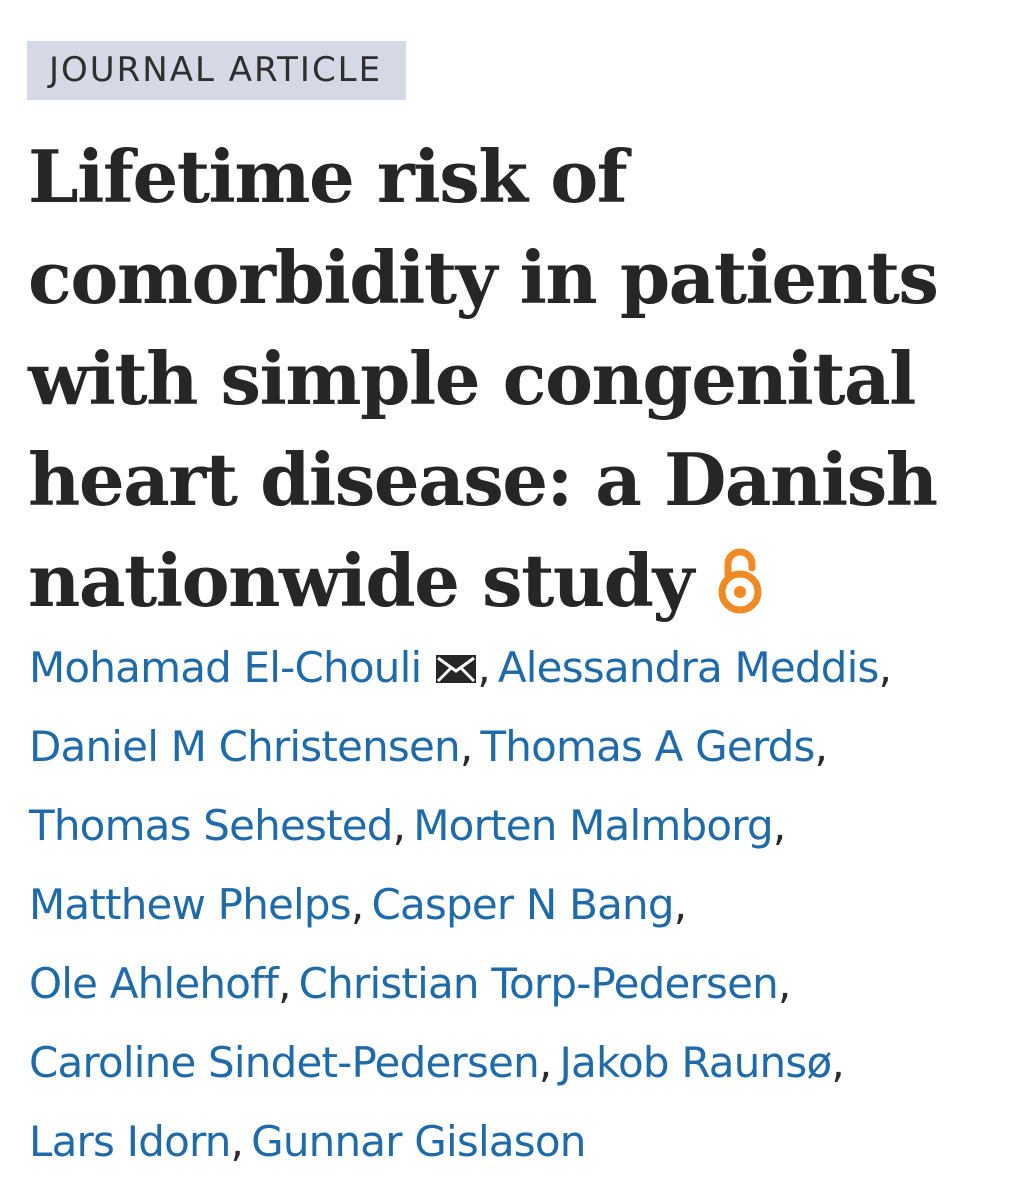 This screenshot has height=1200, width=1021. I want to click on author-row: Lars Idorn, Gunnar Gislason, so click(519, 1141).